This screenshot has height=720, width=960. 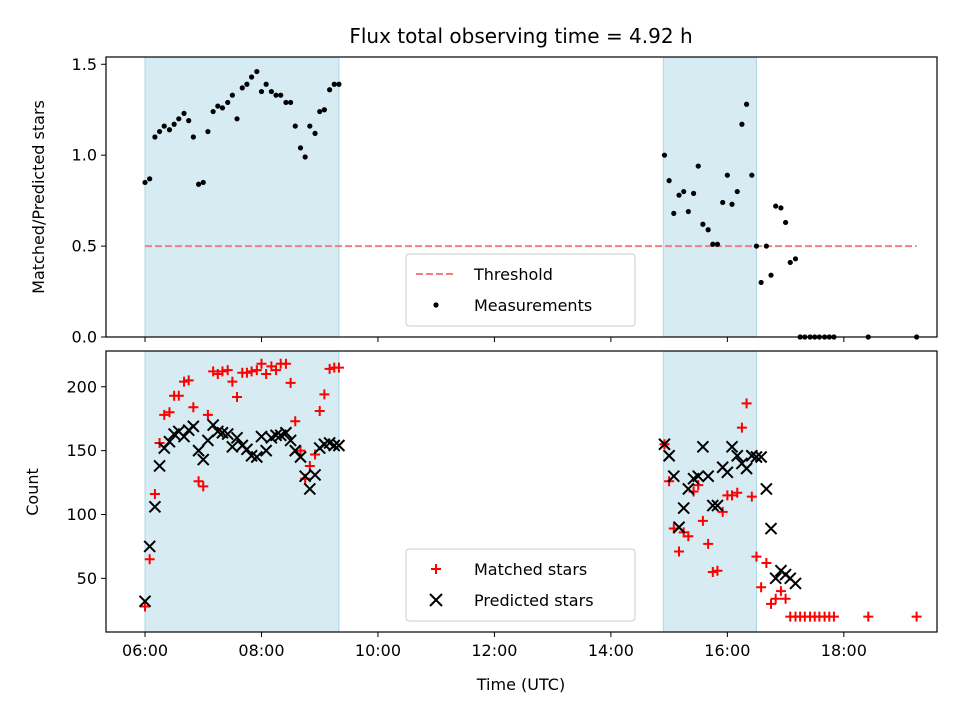 What do you see at coordinates (261, 650) in the screenshot?
I see `bottom-x-tick-label-1: 08:00` at bounding box center [261, 650].